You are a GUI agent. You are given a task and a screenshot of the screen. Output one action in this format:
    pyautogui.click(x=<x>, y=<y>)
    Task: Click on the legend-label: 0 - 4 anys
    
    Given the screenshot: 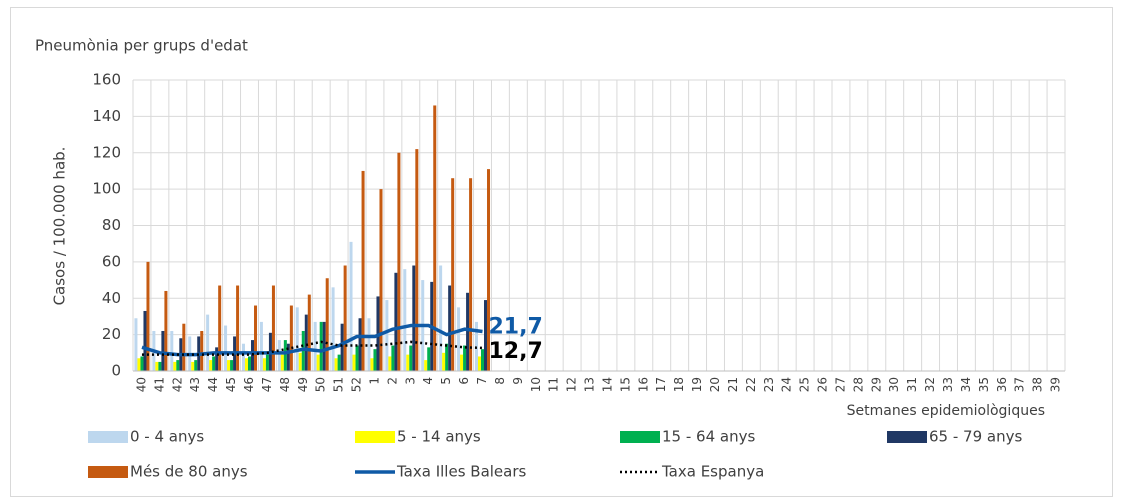 What is the action you would take?
    pyautogui.click(x=167, y=437)
    